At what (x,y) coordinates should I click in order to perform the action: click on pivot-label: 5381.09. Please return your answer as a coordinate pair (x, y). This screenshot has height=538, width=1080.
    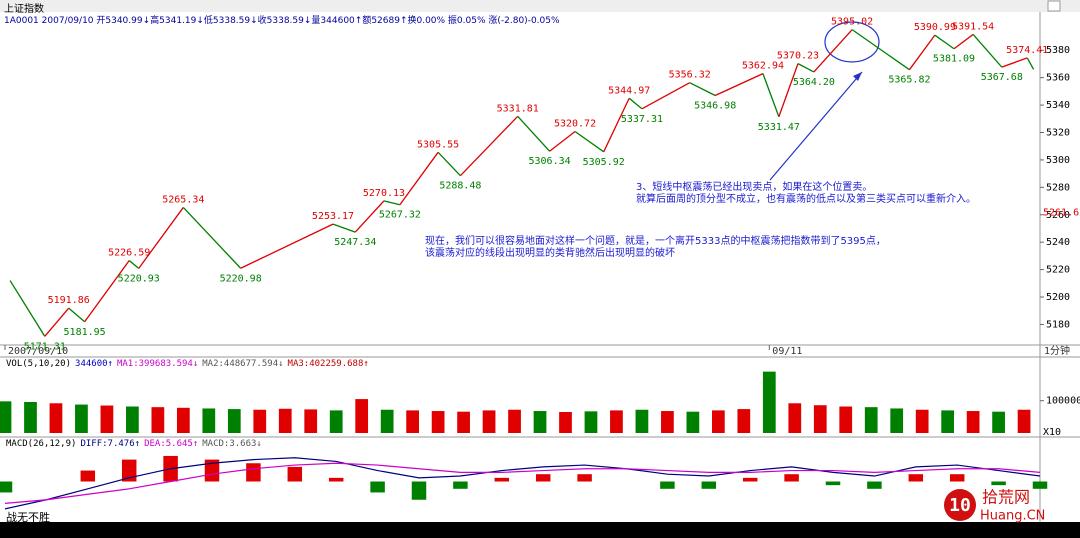
    Looking at the image, I should click on (954, 59).